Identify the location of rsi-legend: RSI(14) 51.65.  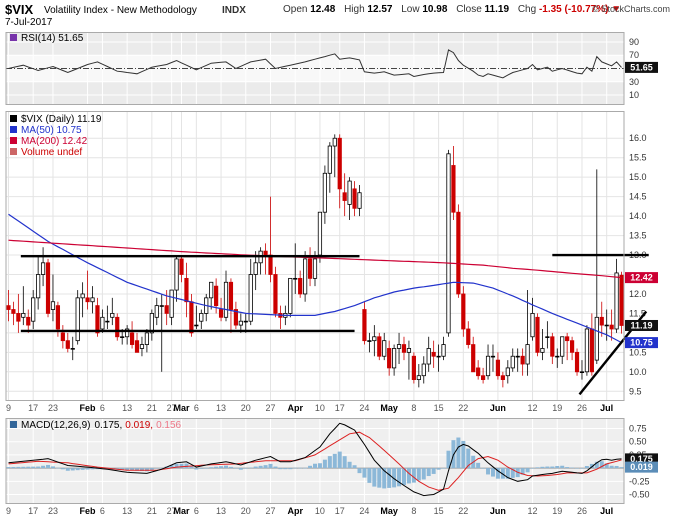
(46, 38).